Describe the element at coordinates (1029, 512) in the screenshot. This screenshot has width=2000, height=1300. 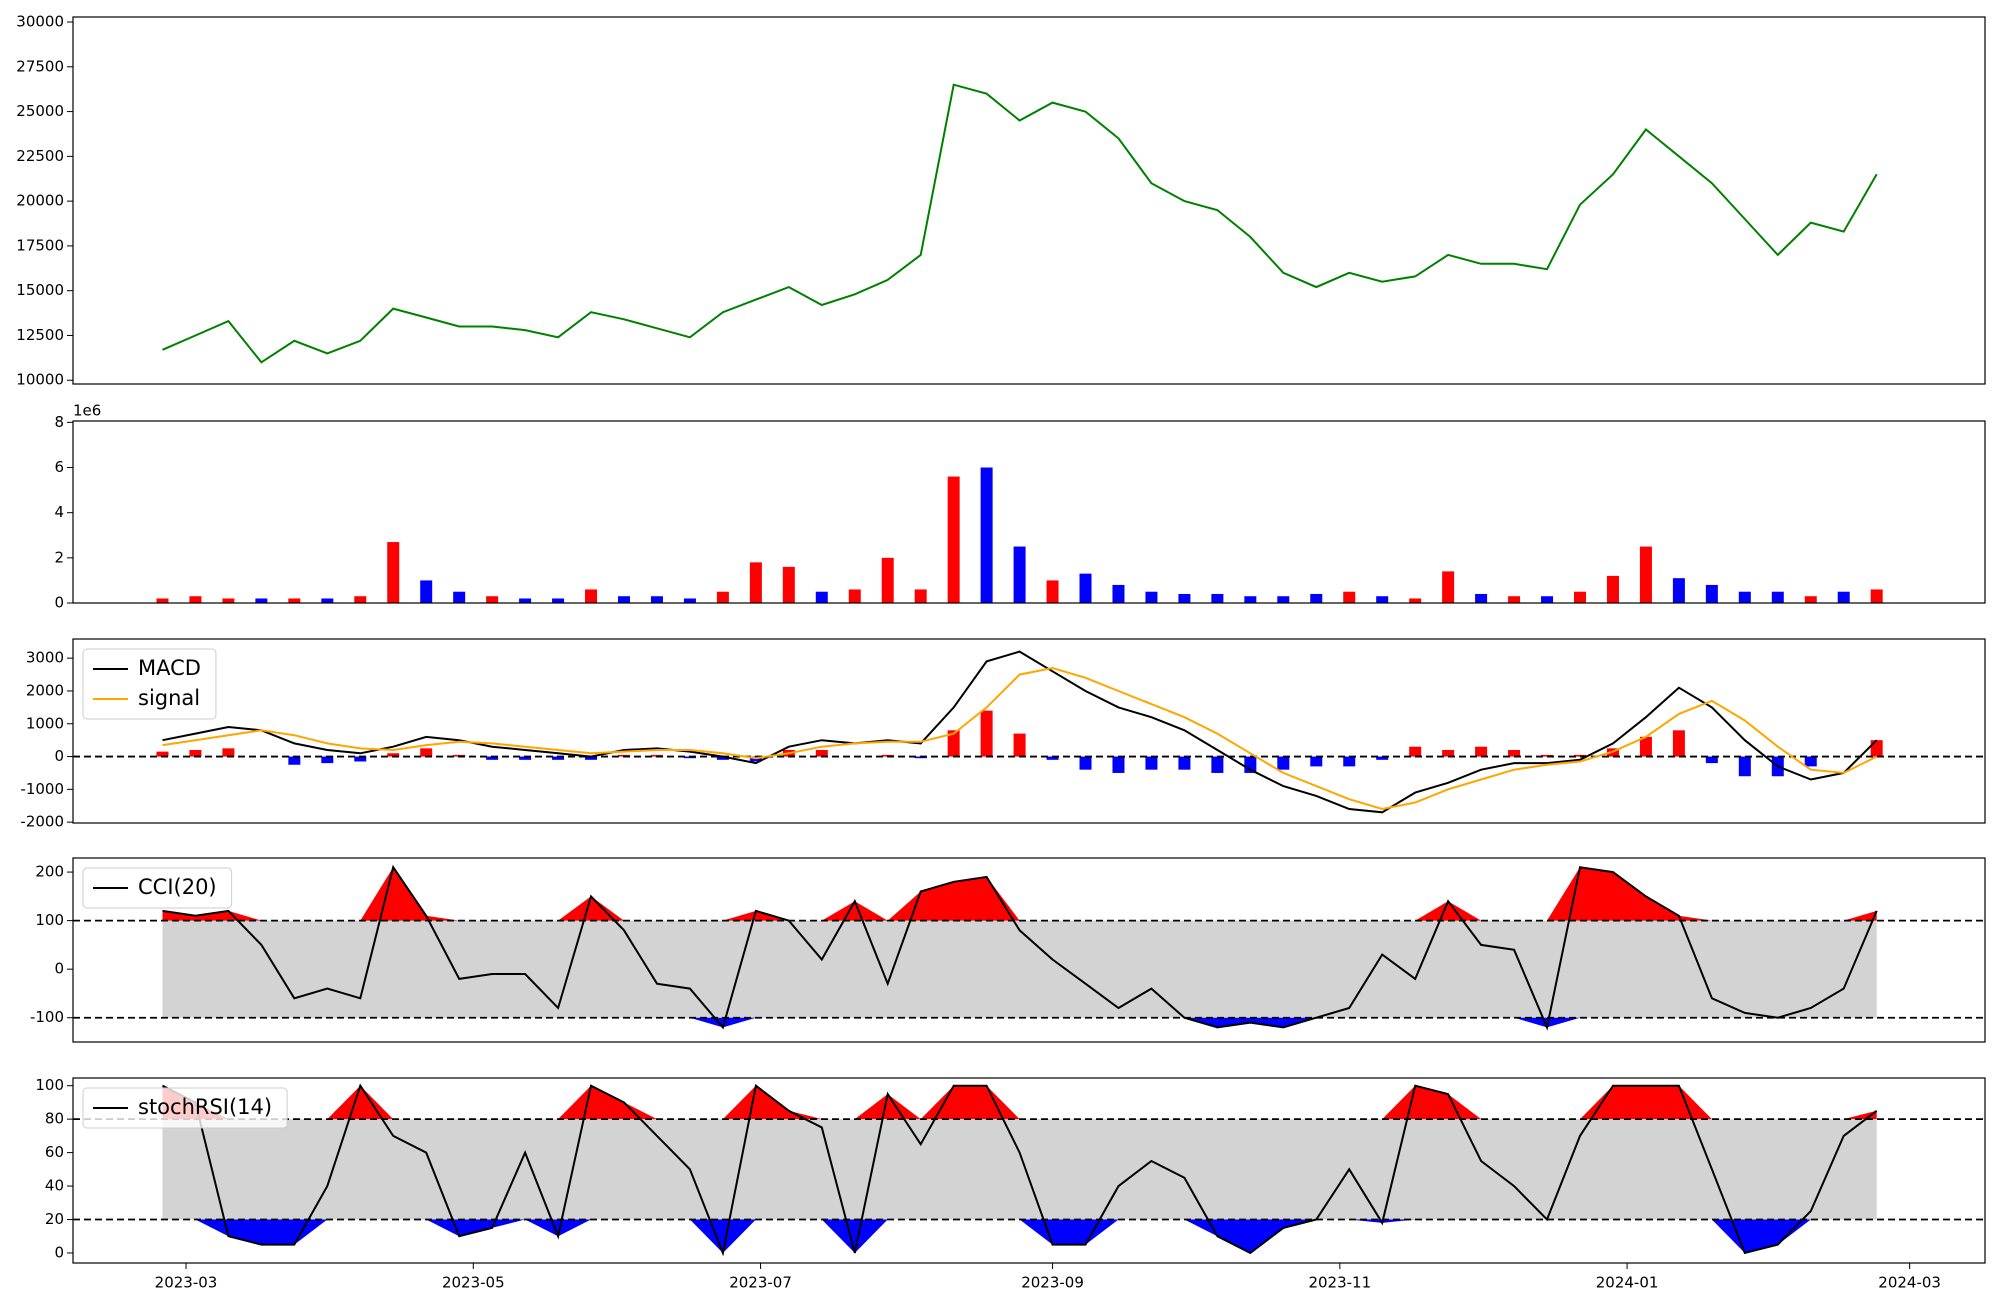
I see `axes-frame` at that location.